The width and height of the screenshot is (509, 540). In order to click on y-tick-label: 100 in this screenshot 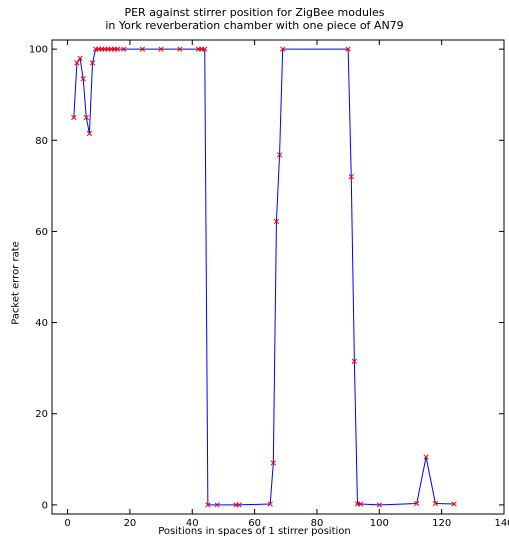, I will do `click(38, 50)`.